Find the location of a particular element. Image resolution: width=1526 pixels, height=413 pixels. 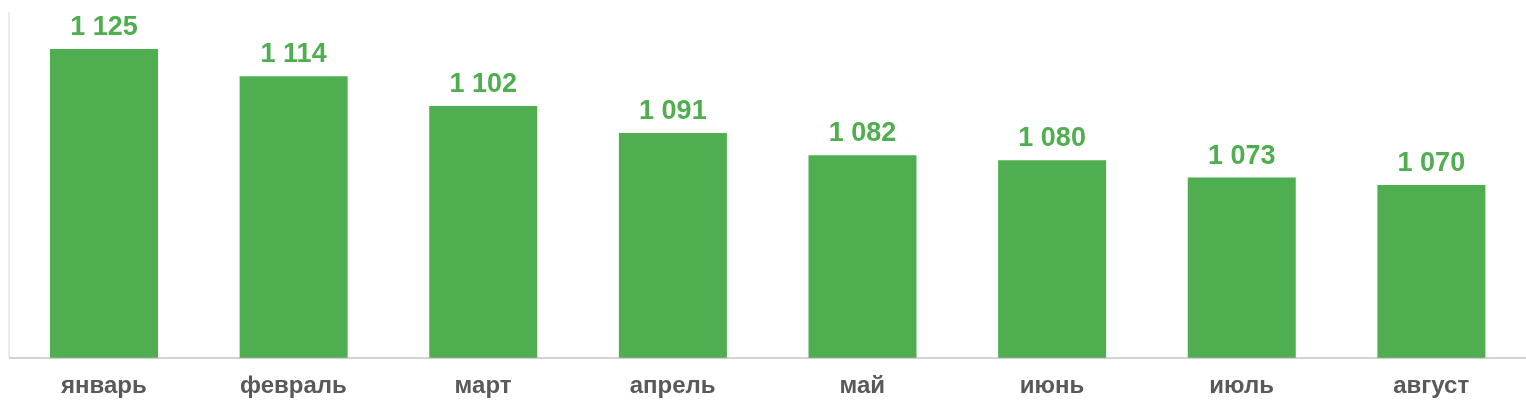

data-label: 1 102 is located at coordinates (483, 82).